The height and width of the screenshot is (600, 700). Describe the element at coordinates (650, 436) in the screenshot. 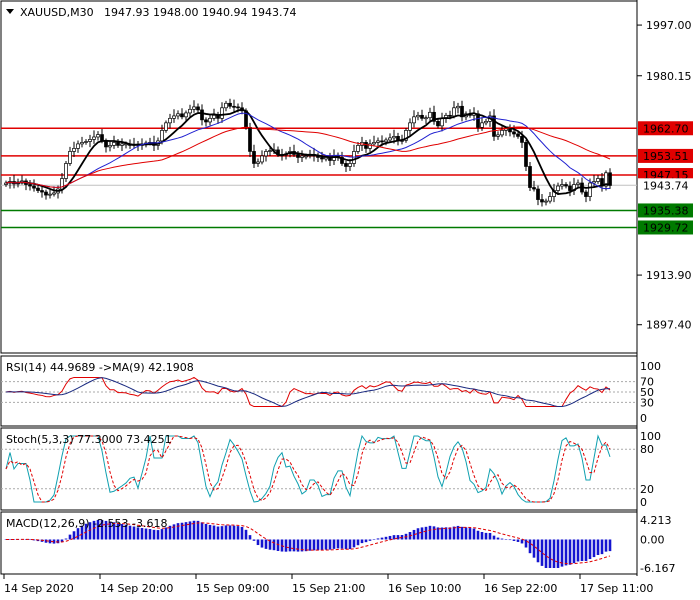

I see `stoch-tick-label: 100` at that location.